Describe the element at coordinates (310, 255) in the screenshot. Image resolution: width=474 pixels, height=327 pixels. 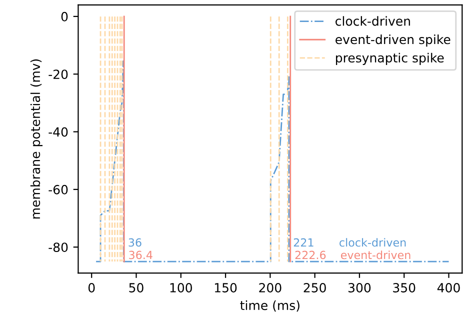
I see `annotation: 222.6` at that location.